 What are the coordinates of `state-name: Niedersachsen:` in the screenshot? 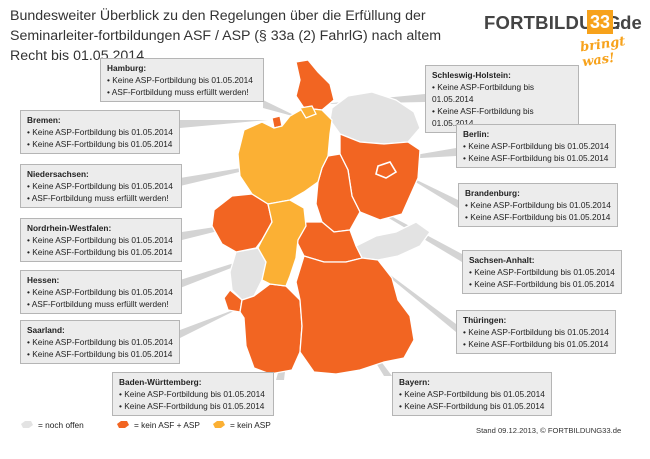 It's located at (58, 174).